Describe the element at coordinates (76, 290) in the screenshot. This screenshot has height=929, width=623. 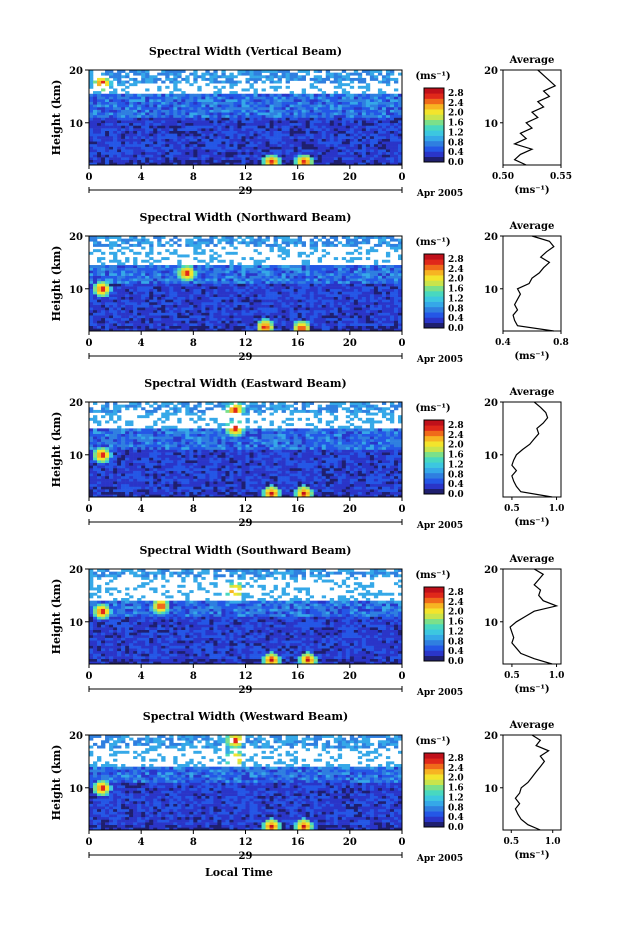
I see `y-tick-label: 10` at that location.